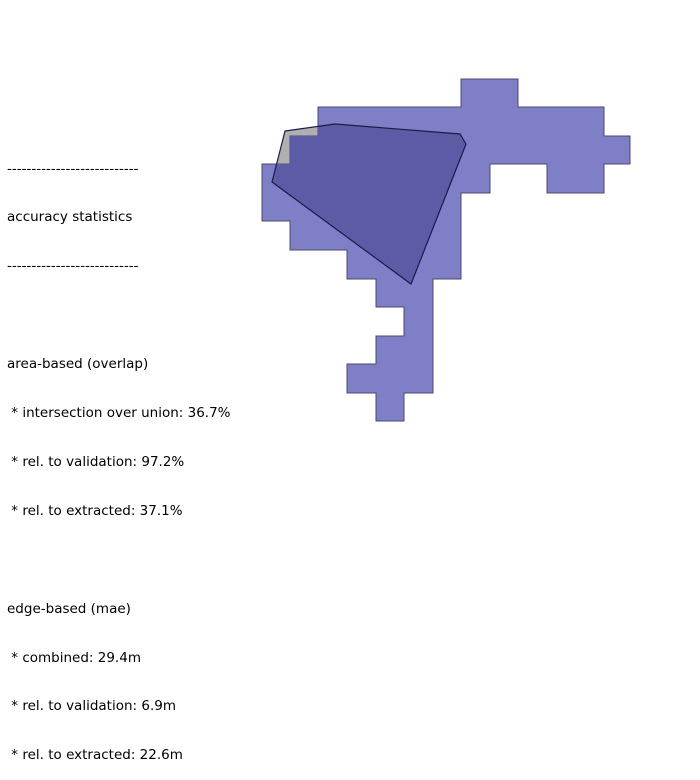  Describe the element at coordinates (78, 364) in the screenshot. I see `area-section-title: area-based (overlap)` at that location.